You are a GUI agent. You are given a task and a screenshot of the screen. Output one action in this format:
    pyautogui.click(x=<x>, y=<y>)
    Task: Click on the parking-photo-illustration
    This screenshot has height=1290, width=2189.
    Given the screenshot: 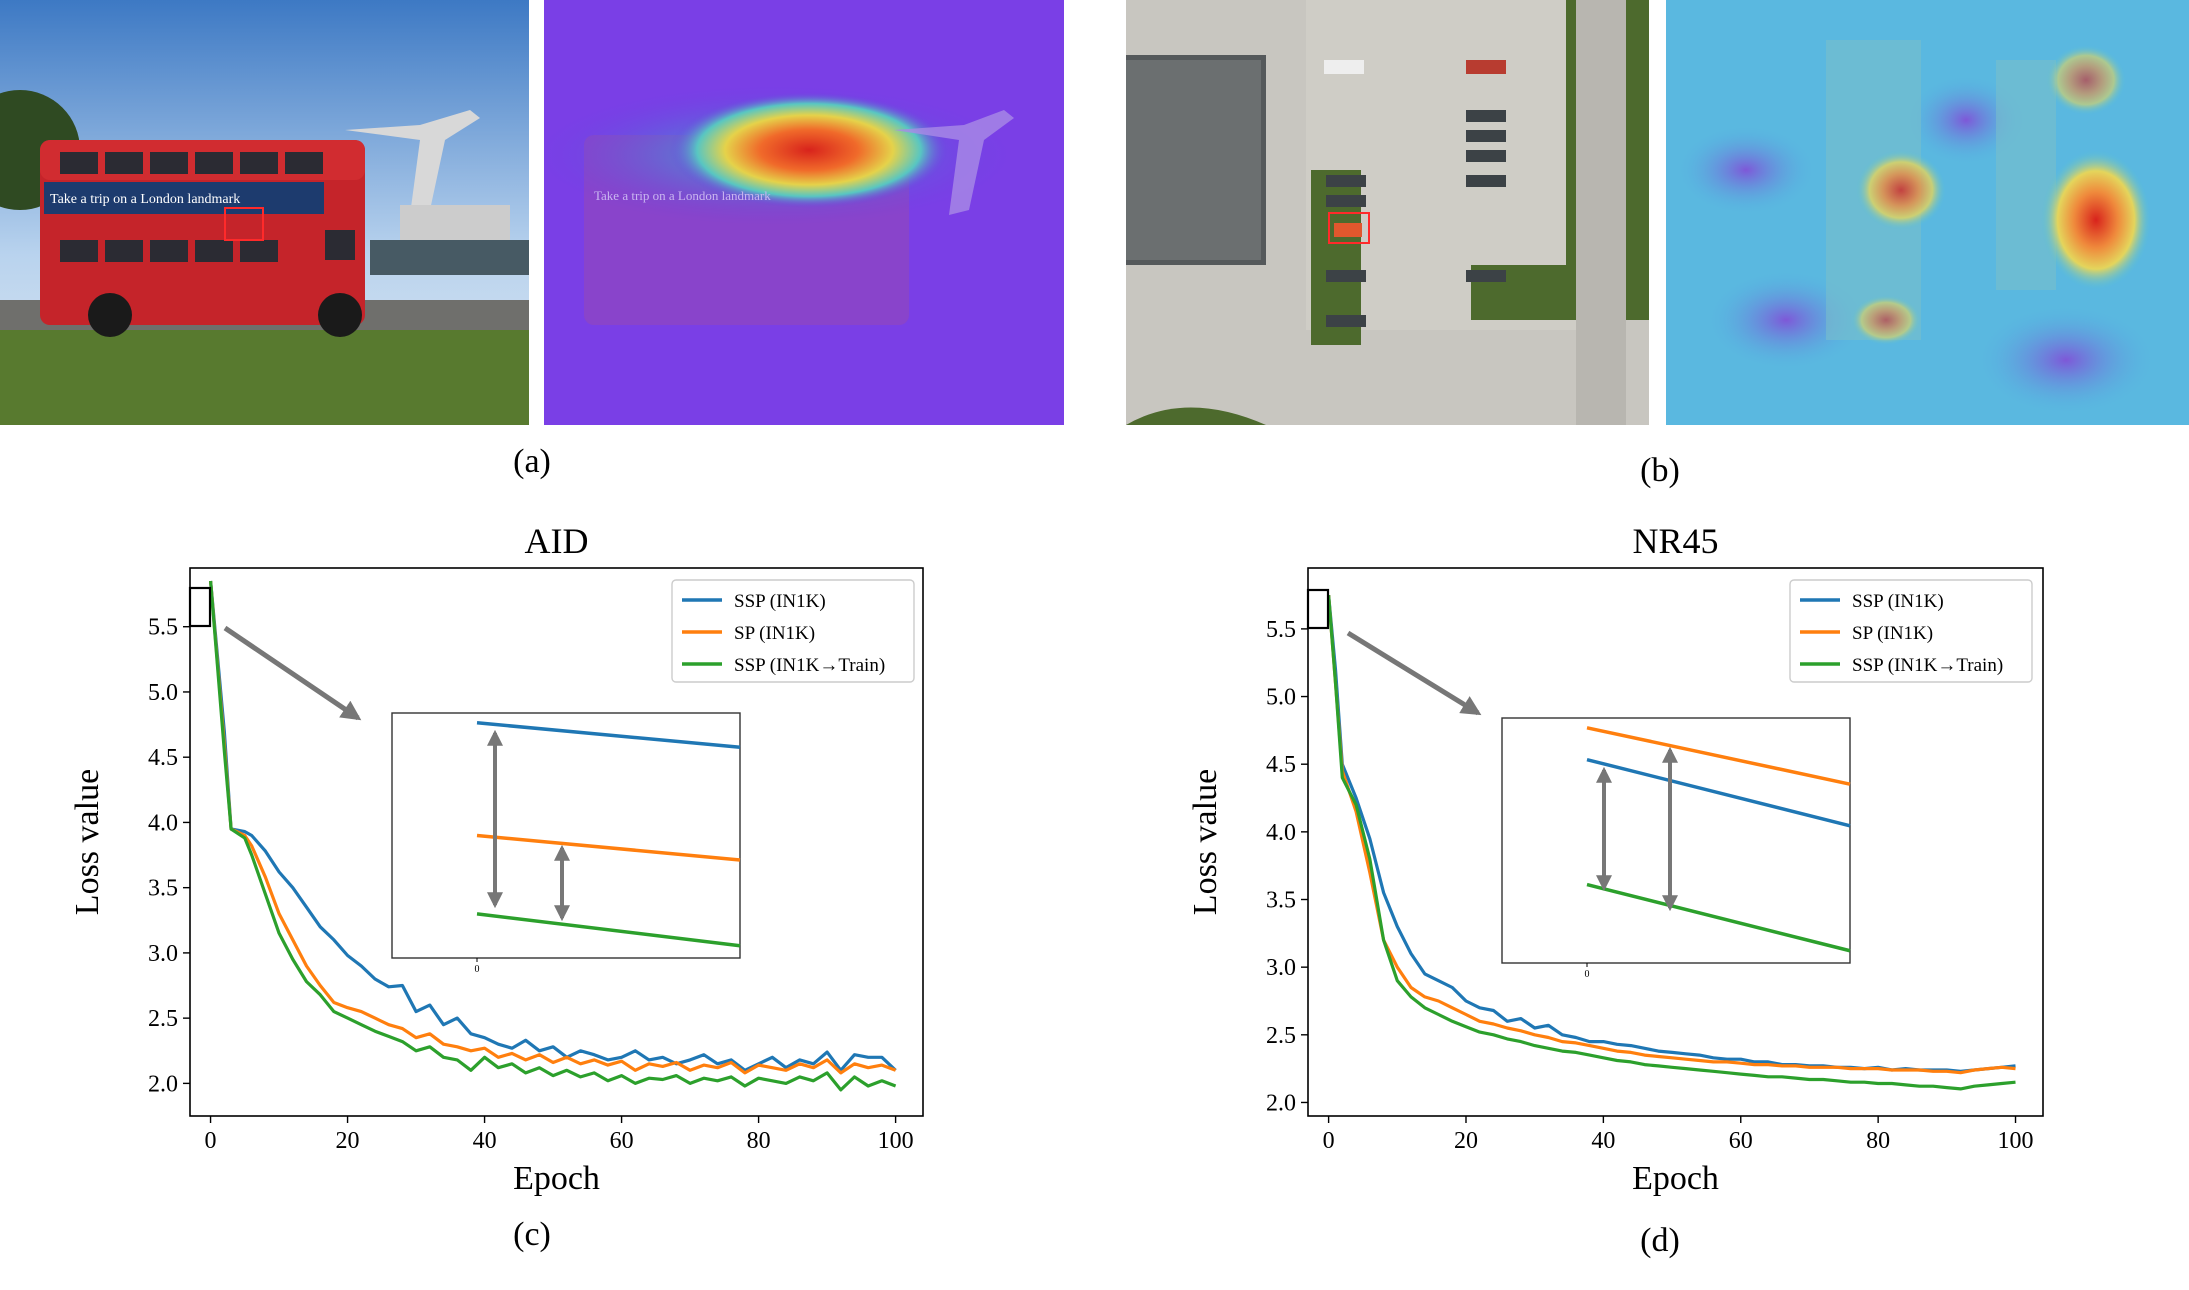 What is the action you would take?
    pyautogui.click(x=1387, y=212)
    